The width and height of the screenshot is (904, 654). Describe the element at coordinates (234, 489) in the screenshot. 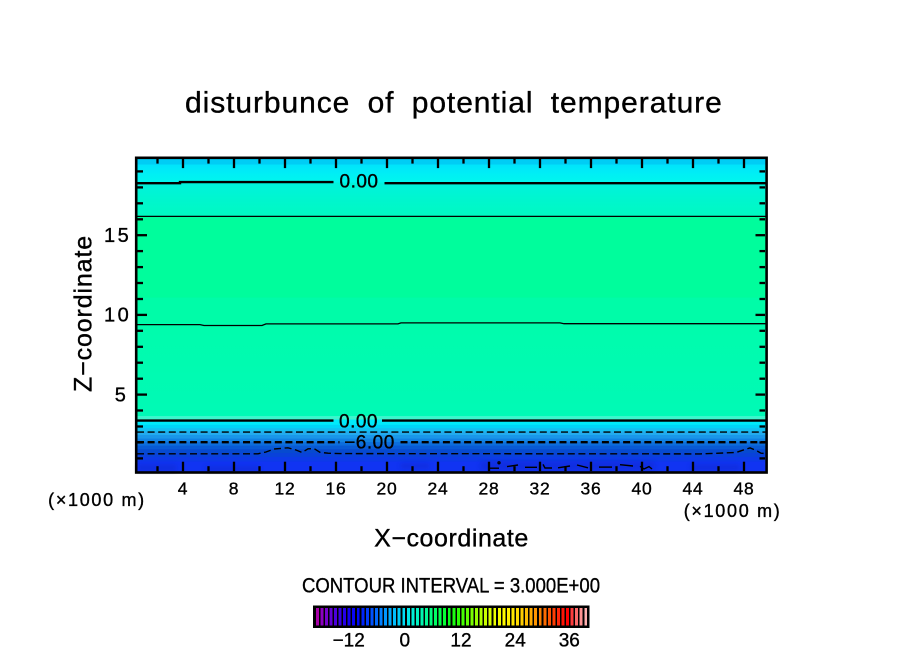

I see `svg-text: 8` at that location.